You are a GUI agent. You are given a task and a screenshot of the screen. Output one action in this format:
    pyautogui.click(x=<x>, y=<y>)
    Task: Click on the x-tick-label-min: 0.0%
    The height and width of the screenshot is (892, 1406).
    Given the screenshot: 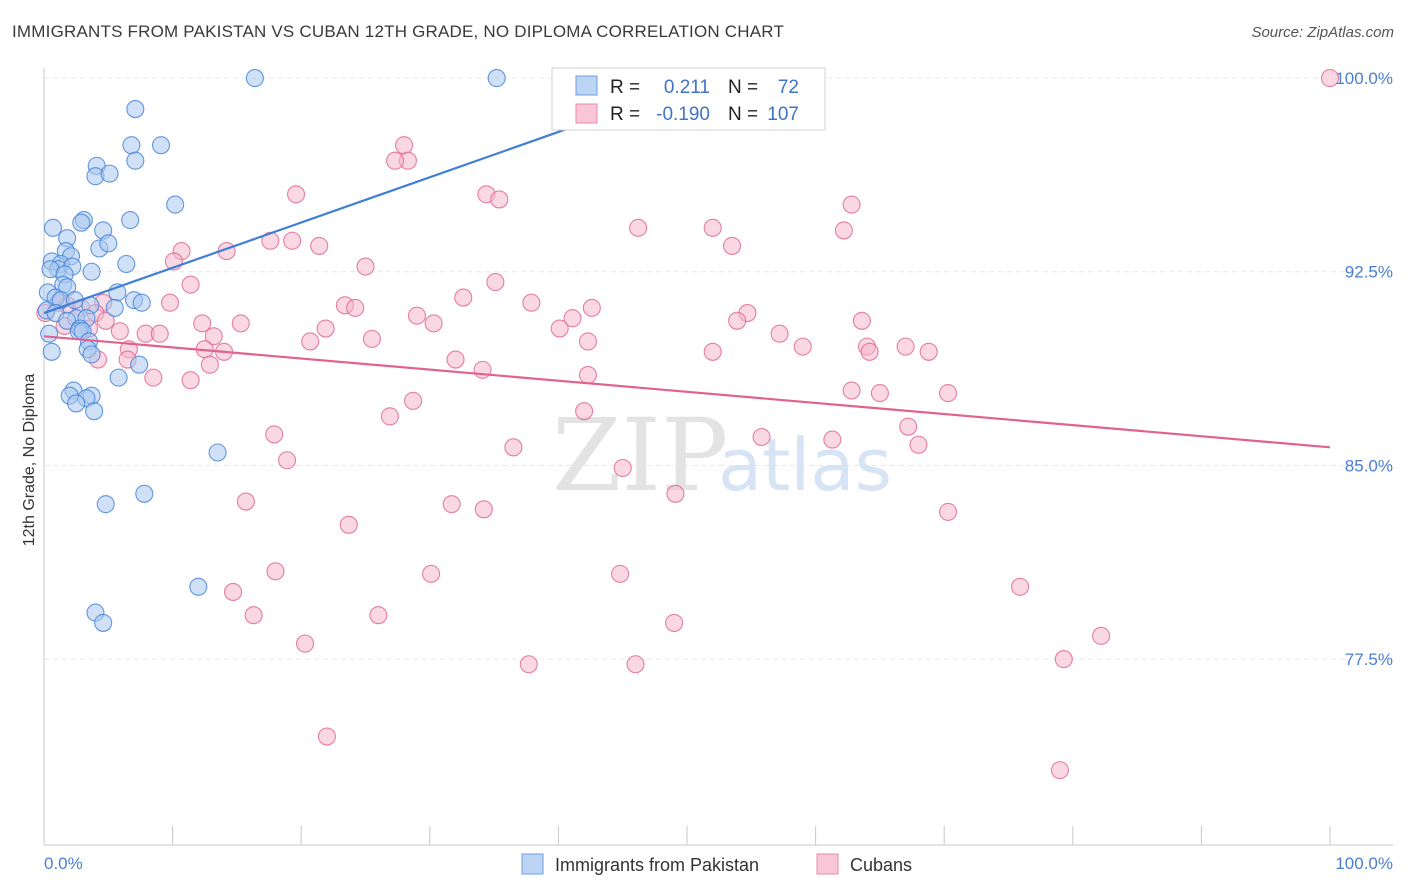 What is the action you would take?
    pyautogui.click(x=63, y=863)
    